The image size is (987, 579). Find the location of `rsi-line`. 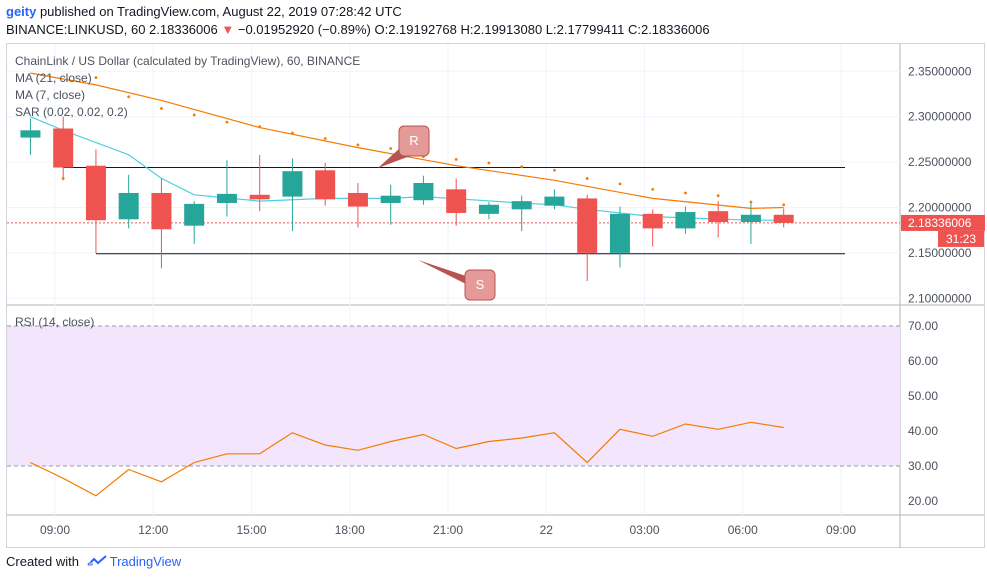

rsi-line is located at coordinates (407, 459).